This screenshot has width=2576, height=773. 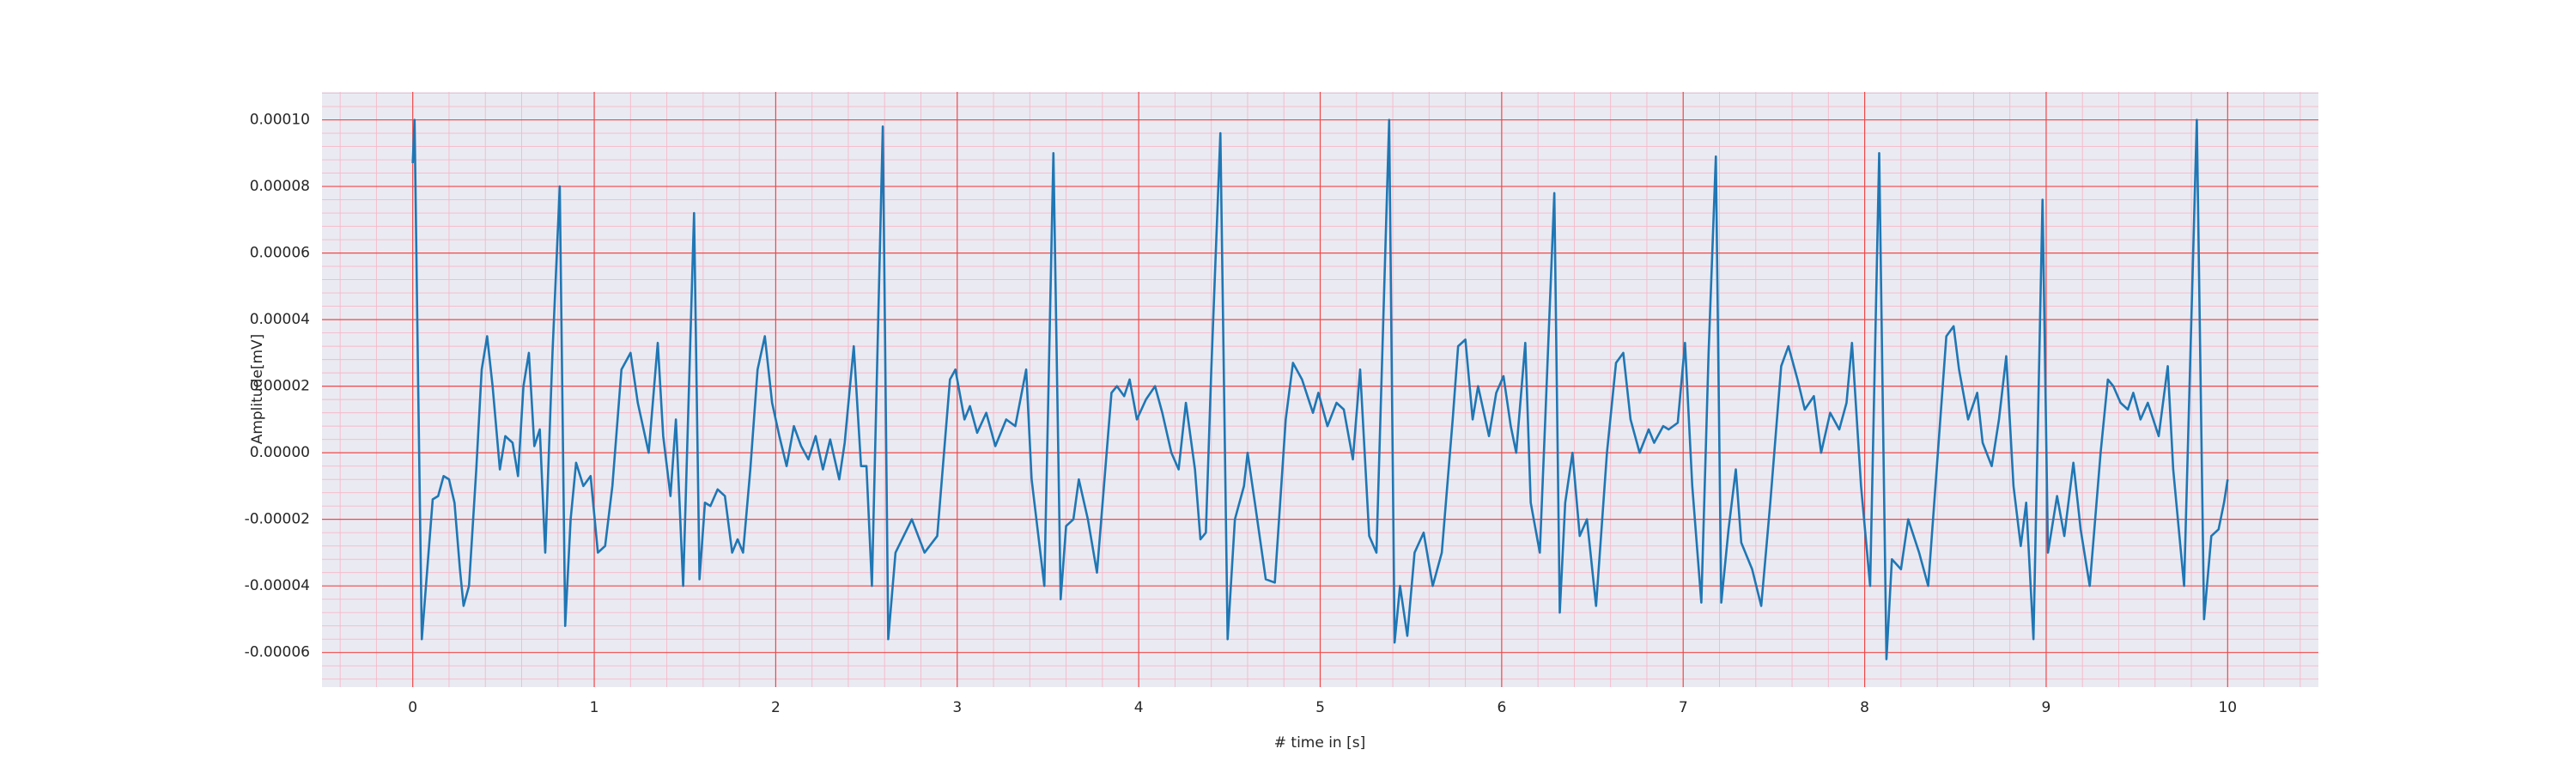 What do you see at coordinates (1865, 707) in the screenshot?
I see `x-tick-label: 8` at bounding box center [1865, 707].